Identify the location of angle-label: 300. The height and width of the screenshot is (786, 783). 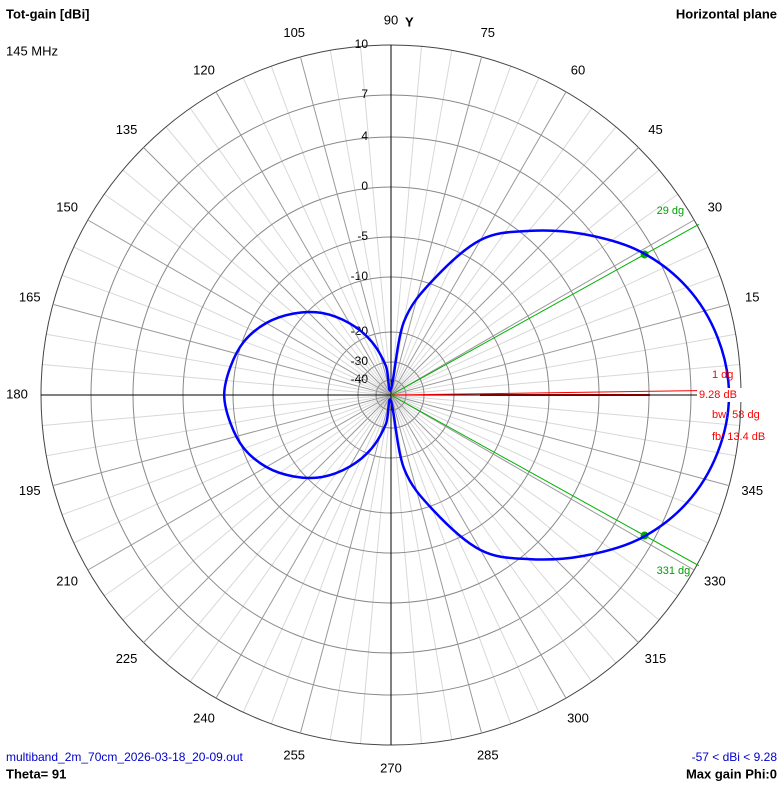
(578, 717).